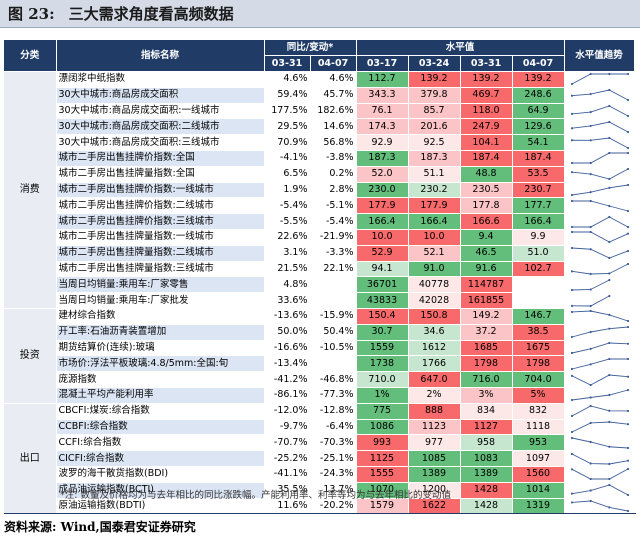 This screenshot has height=540, width=640. I want to click on yoy-cell: -10.5%, so click(333, 348).